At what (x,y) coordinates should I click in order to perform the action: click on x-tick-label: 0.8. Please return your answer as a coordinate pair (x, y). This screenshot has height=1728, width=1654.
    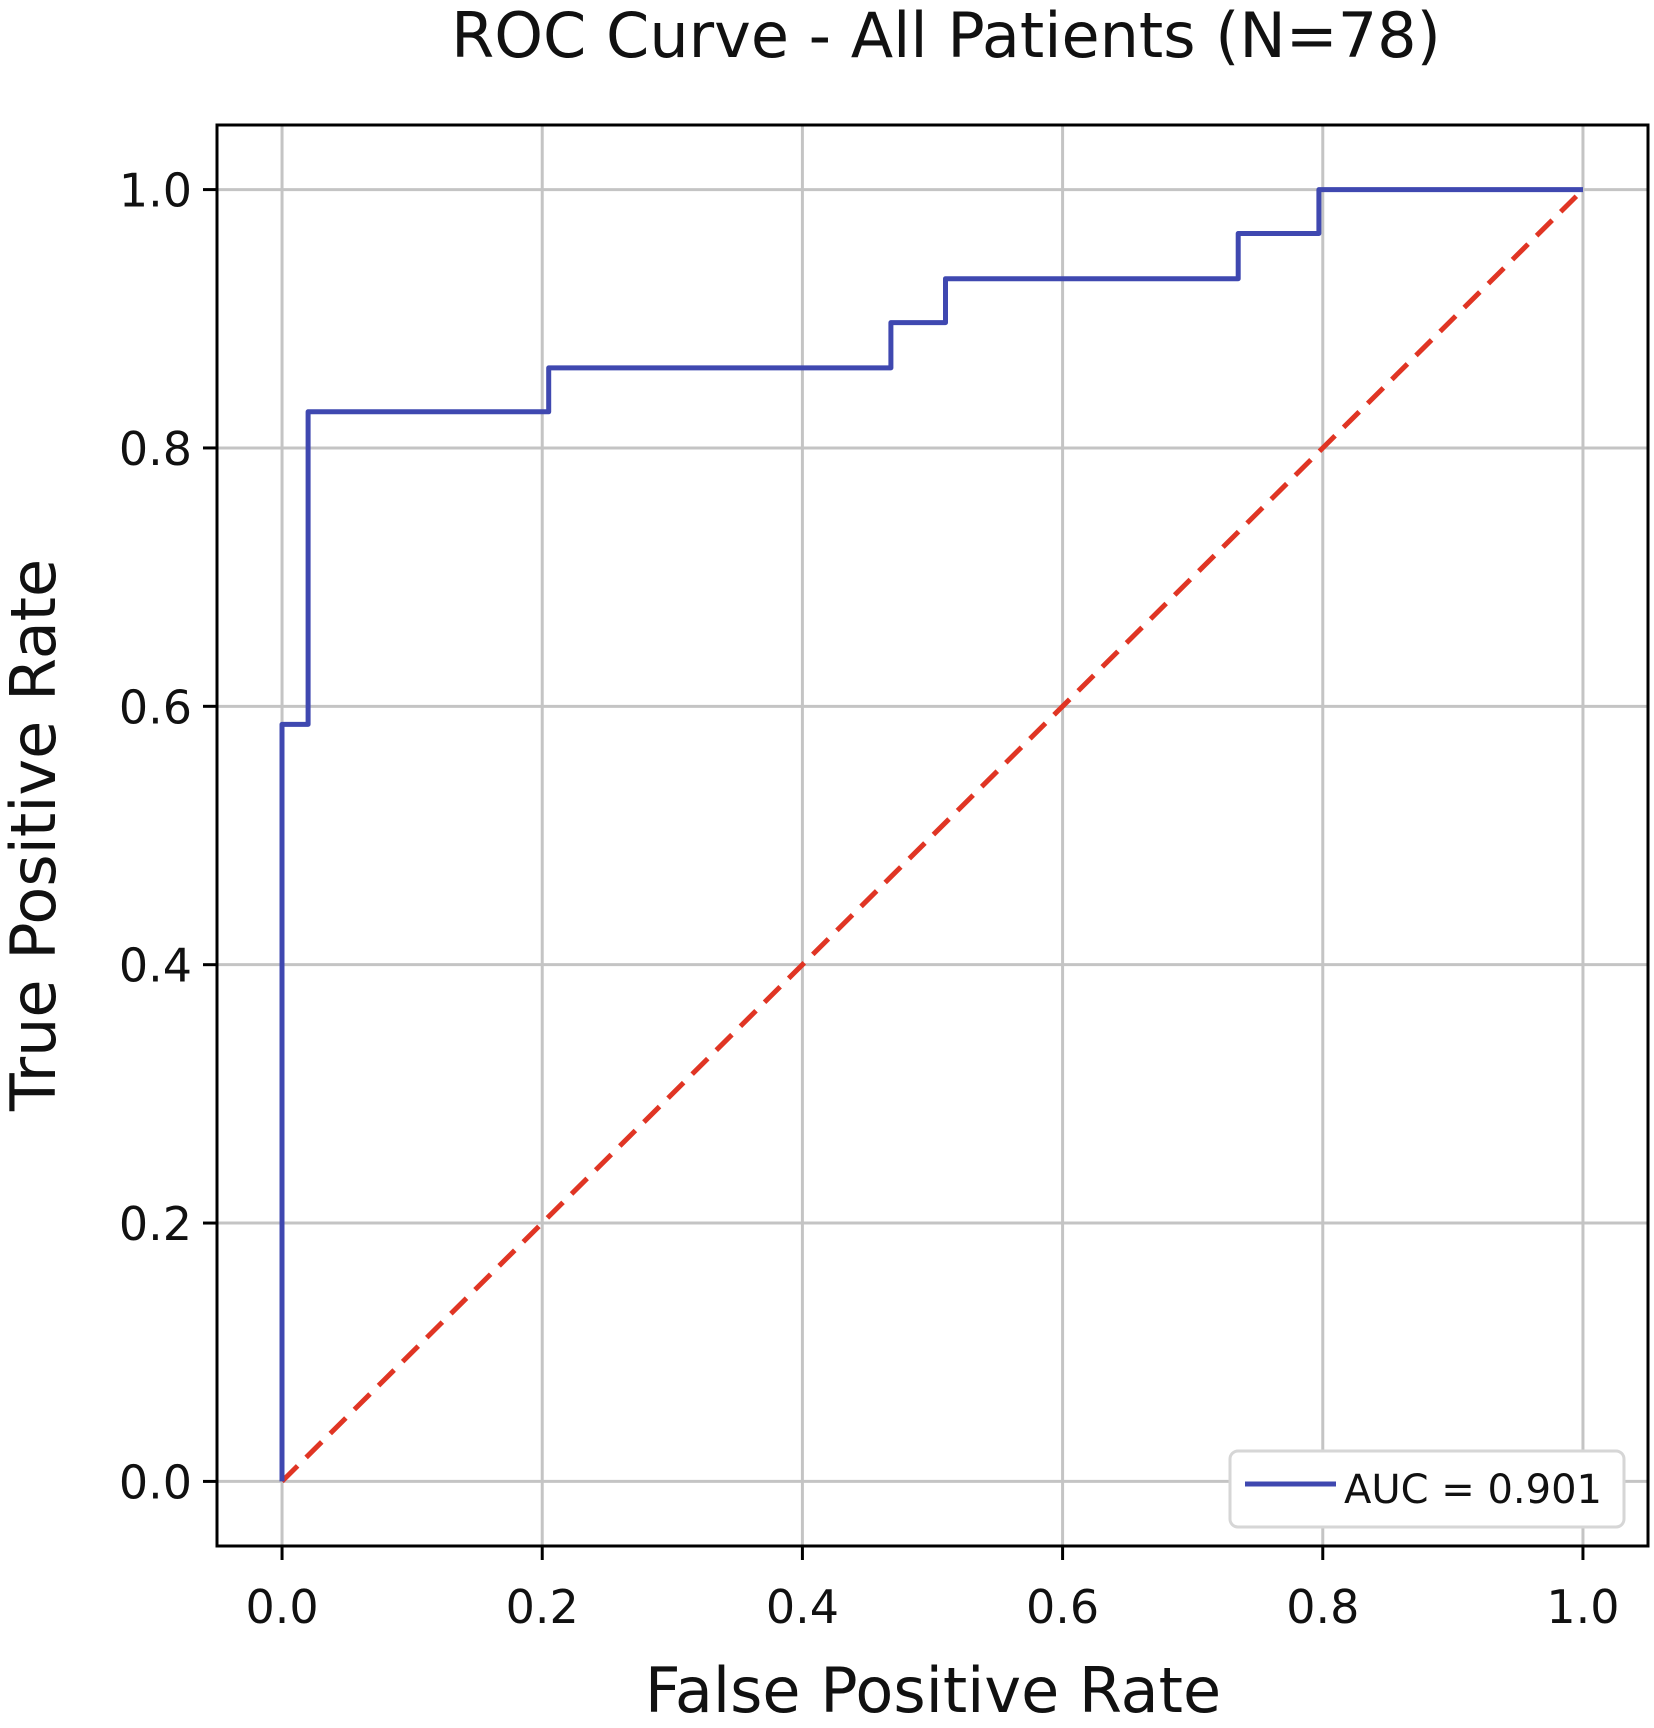
    Looking at the image, I should click on (1322, 1607).